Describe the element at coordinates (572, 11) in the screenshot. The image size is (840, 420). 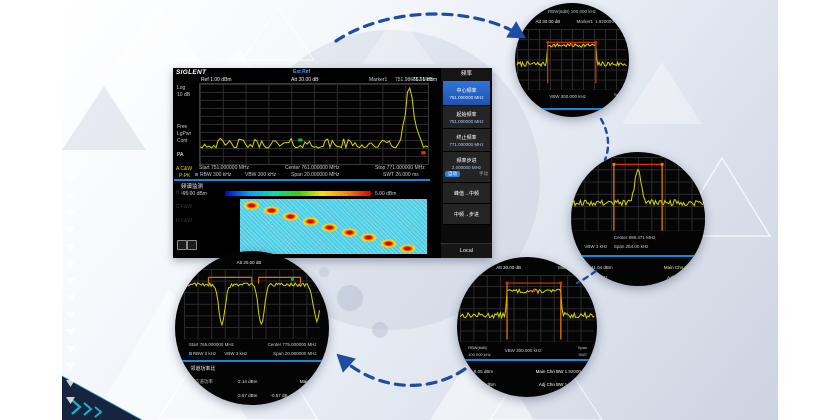
I see `rbw-row: RBW(6dB) 100.000 kHz` at that location.